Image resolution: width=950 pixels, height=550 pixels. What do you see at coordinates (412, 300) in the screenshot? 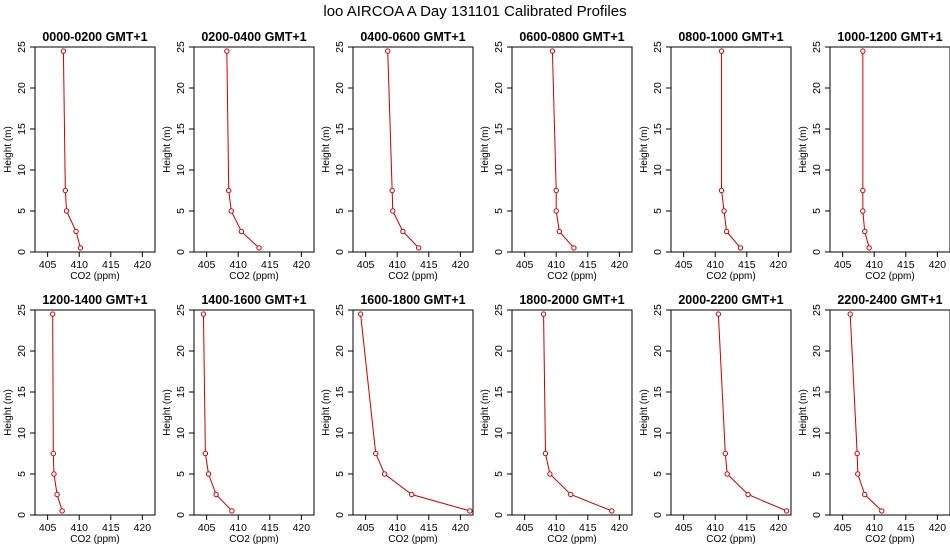
I see `panel-title: 1600-1800 GMT+1` at bounding box center [412, 300].